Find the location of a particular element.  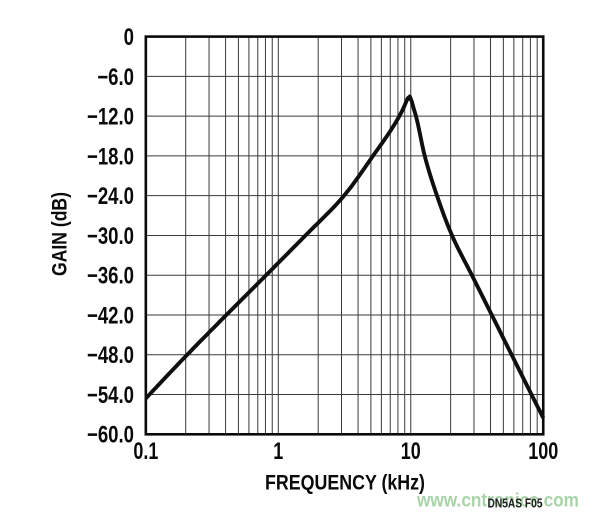

svg-text: DN5AS F05 is located at coordinates (515, 503).